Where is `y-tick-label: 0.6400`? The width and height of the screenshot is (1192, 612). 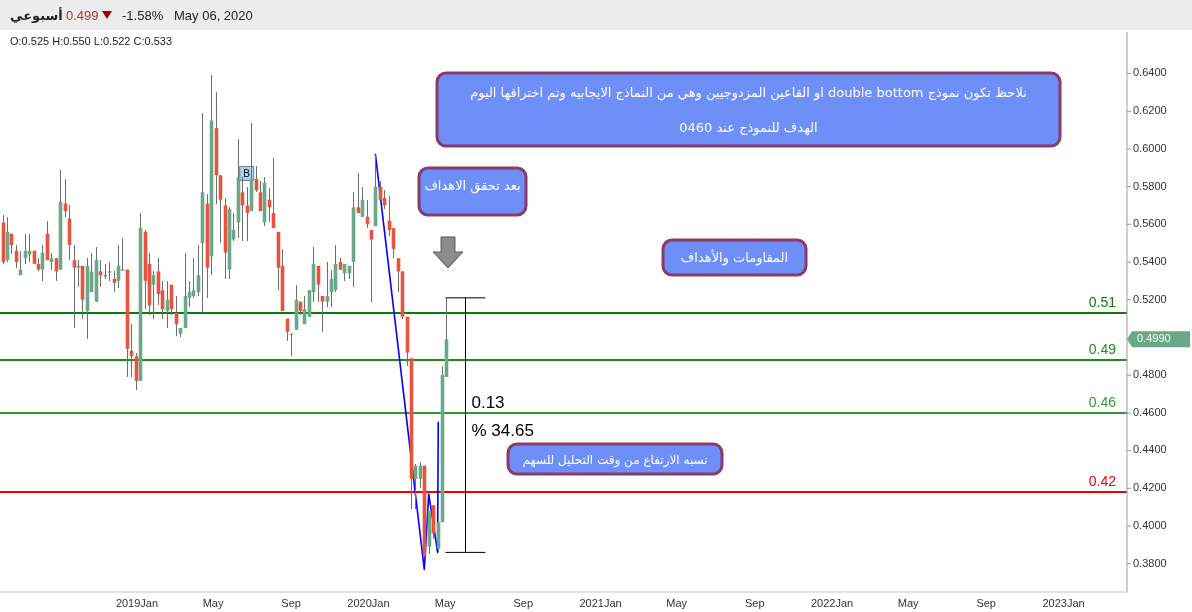
y-tick-label: 0.6400 is located at coordinates (1150, 72).